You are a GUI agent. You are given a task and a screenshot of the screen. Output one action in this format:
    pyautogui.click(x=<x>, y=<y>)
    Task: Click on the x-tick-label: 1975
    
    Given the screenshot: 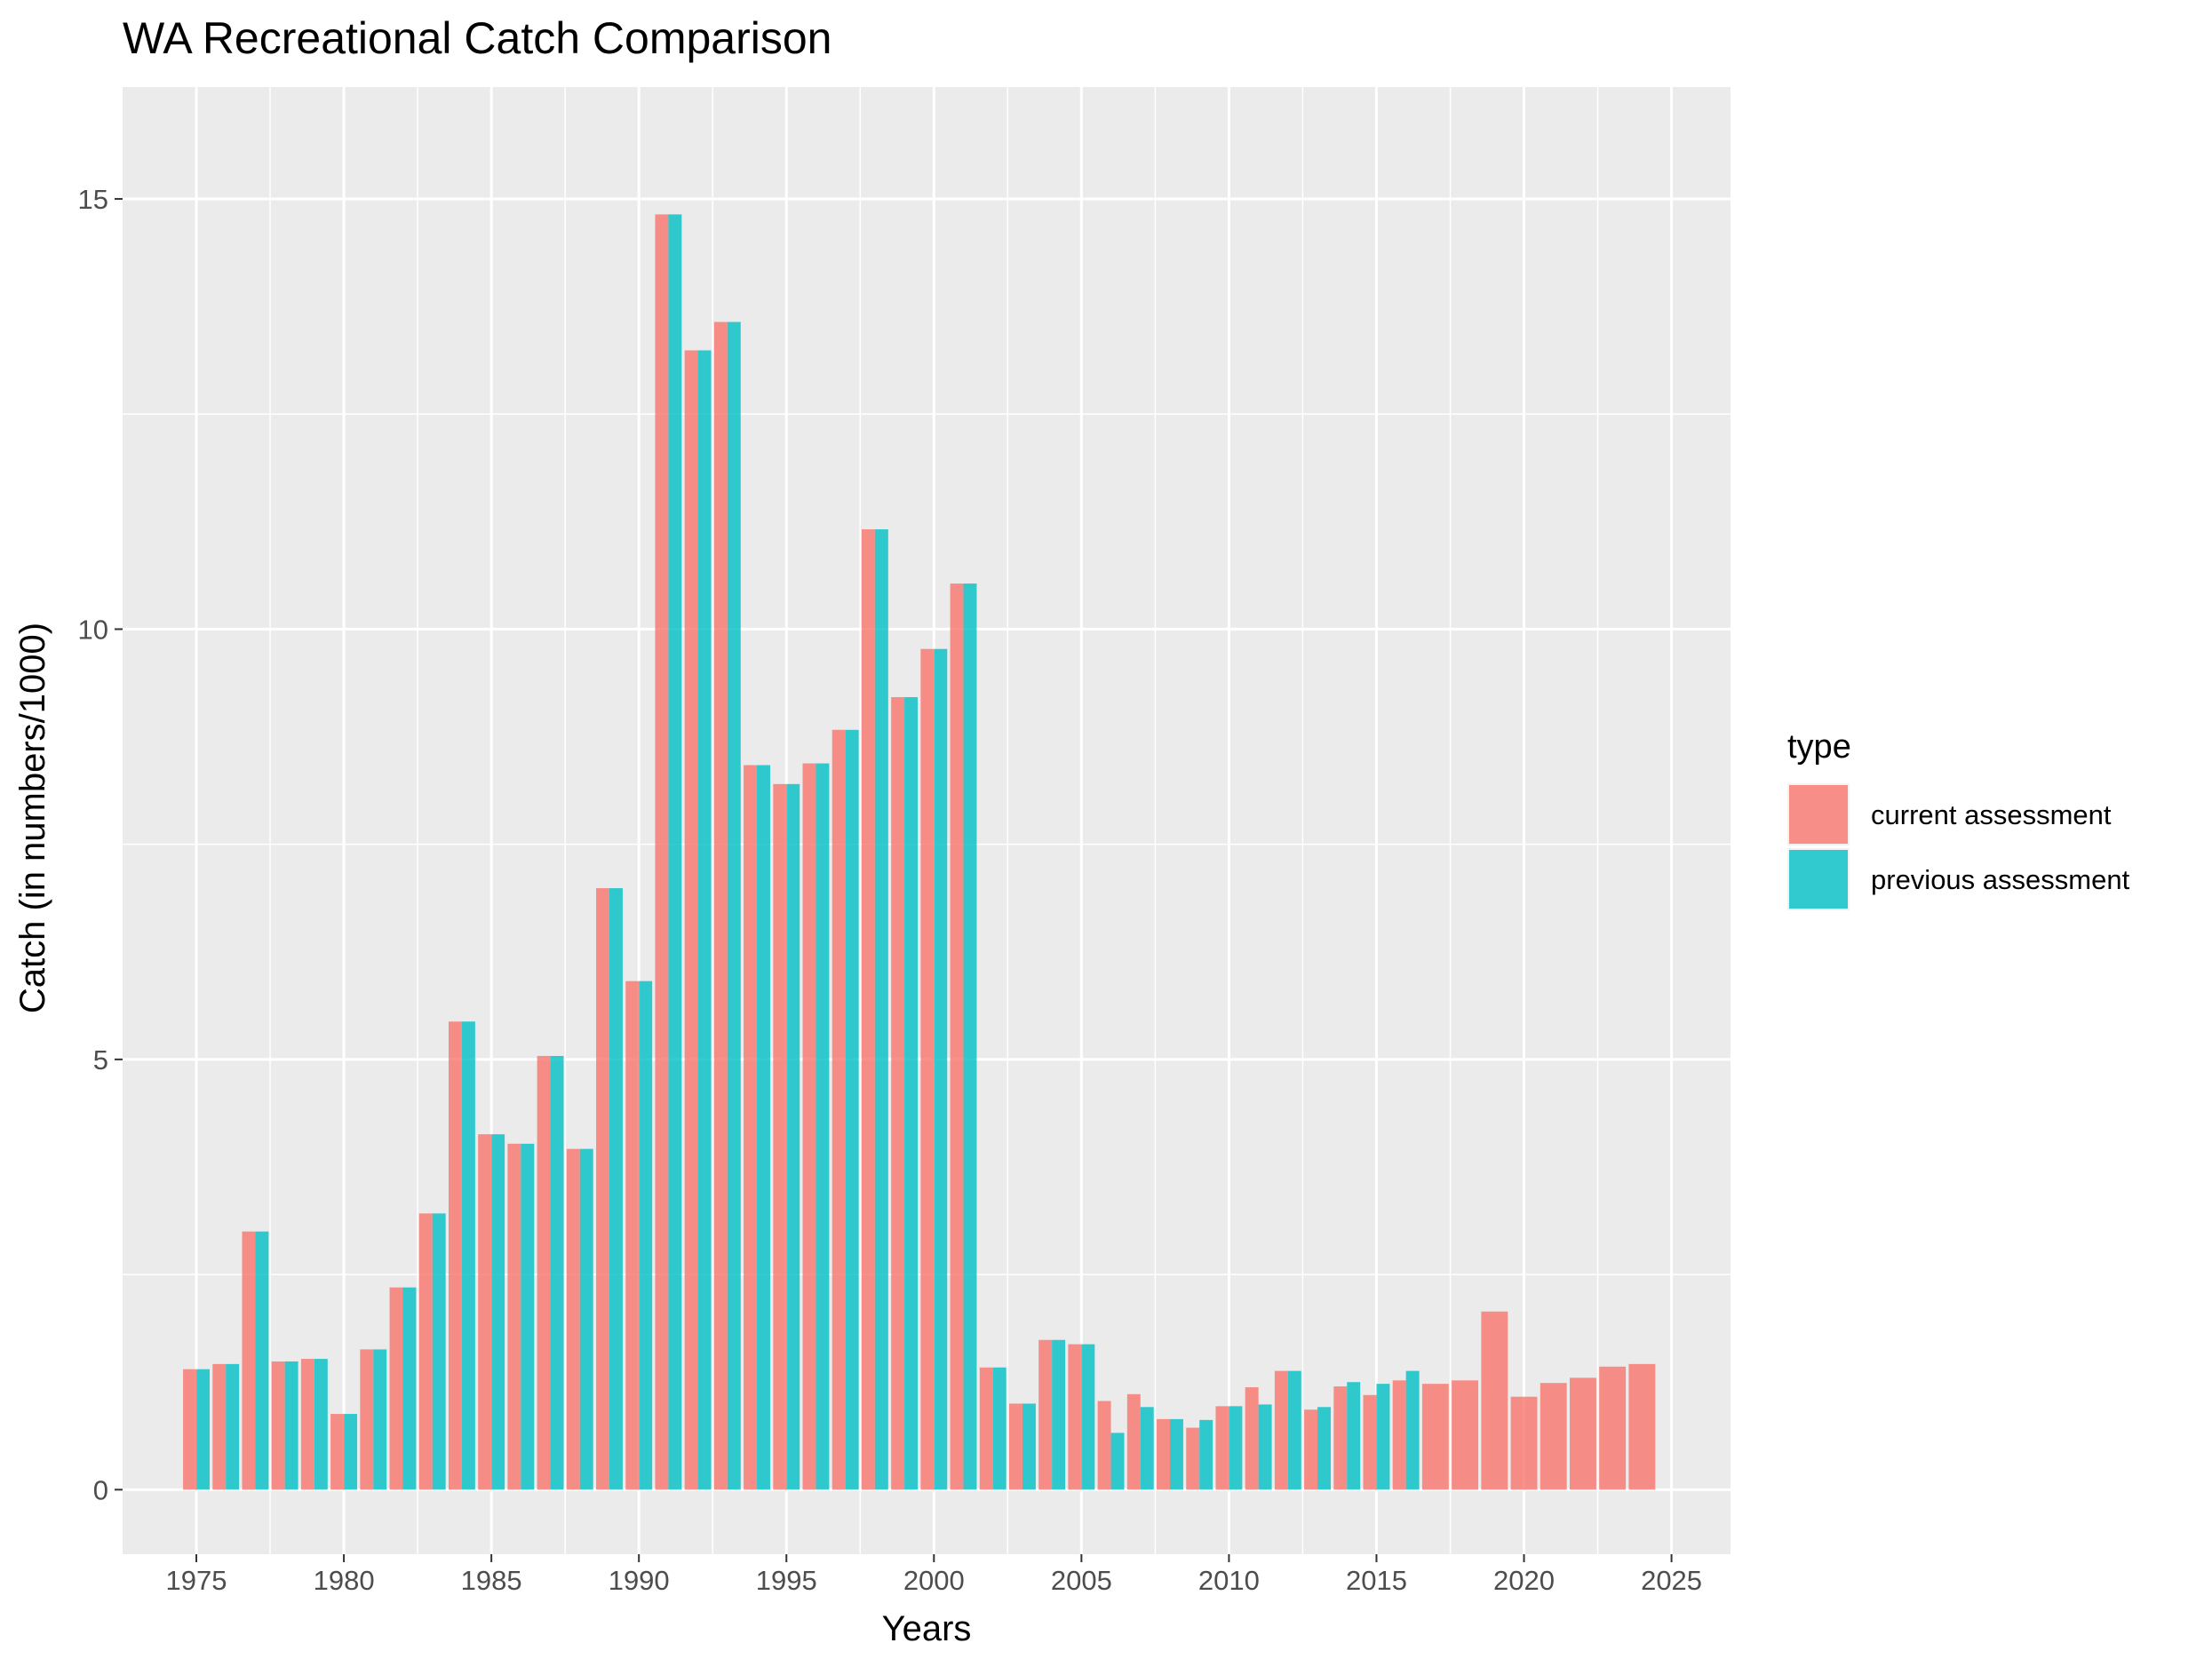 What is the action you would take?
    pyautogui.click(x=197, y=1580)
    